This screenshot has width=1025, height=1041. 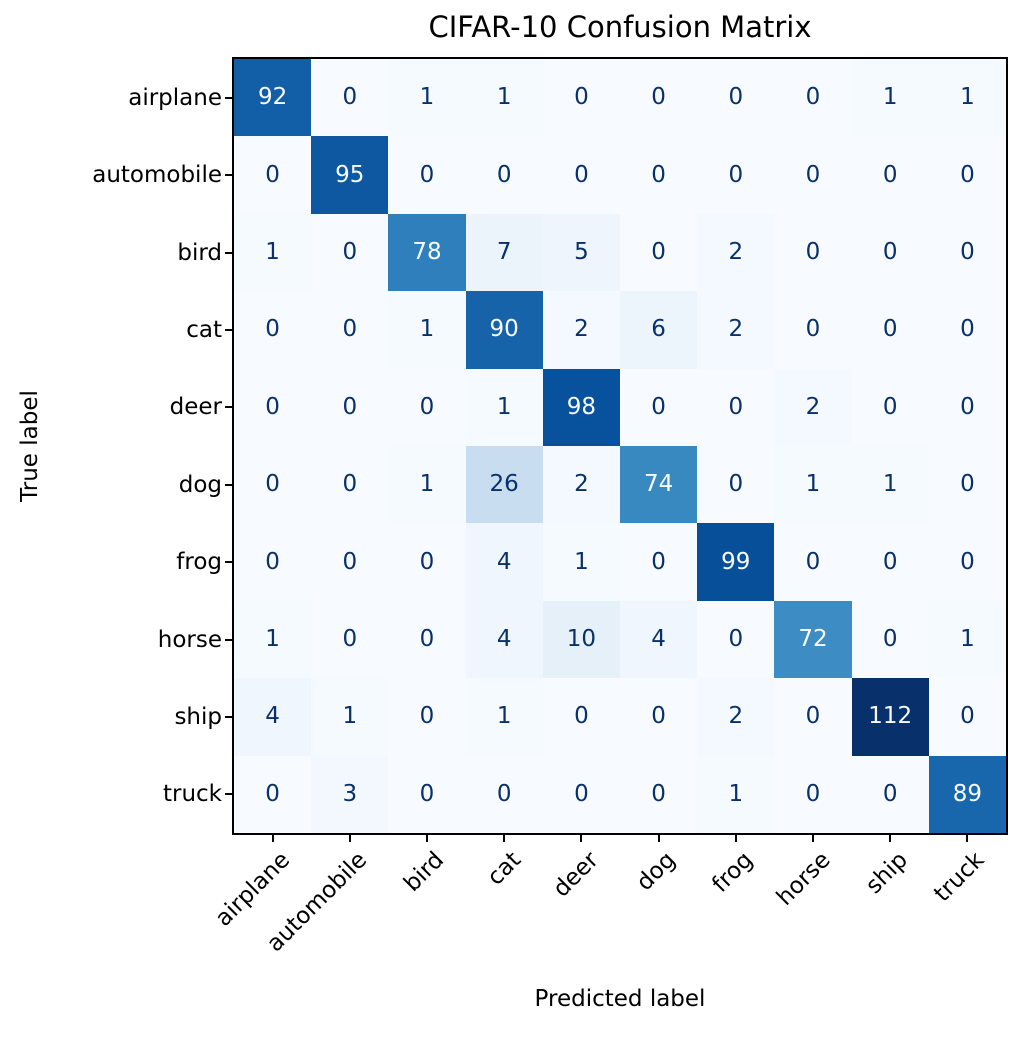 I want to click on x-tick-label: cat, so click(x=504, y=869).